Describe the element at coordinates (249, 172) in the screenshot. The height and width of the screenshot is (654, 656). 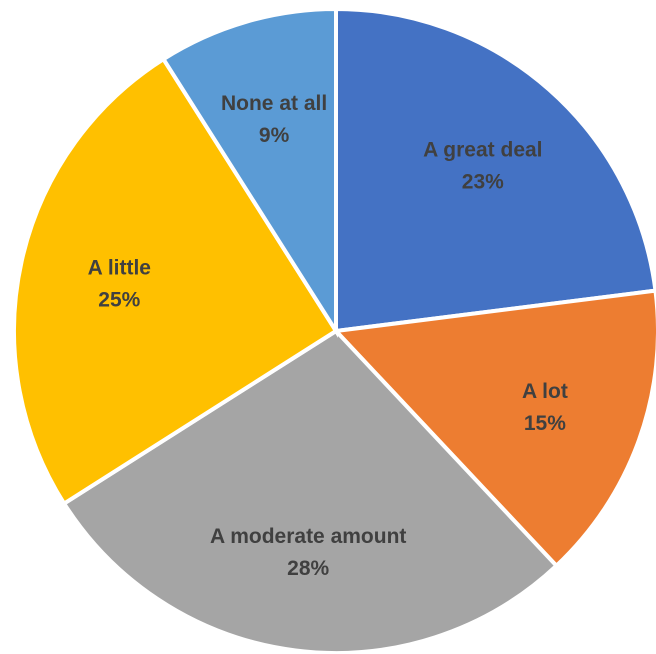
I see `pie-slice-none-at-all` at that location.